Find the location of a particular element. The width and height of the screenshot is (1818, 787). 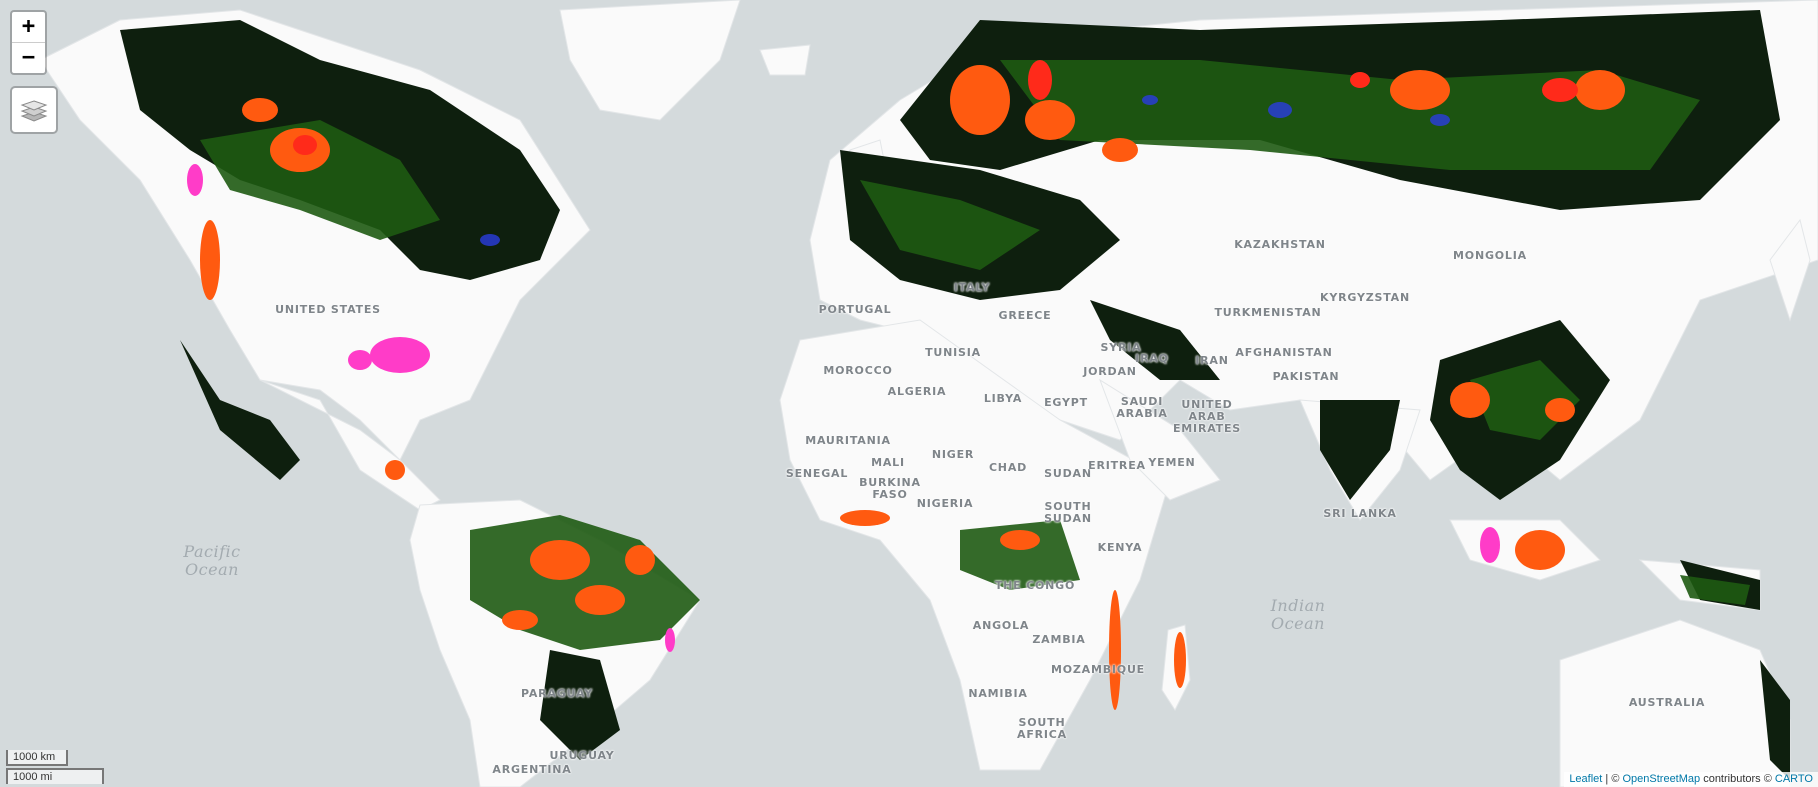

label-turkmenistan: Turkmenistan is located at coordinates (1268, 312).